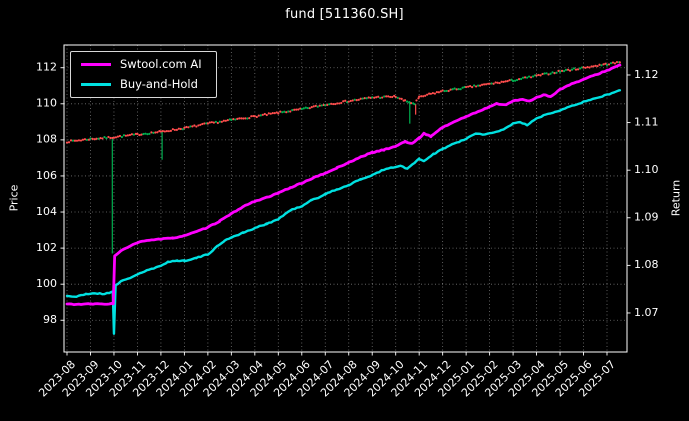 Image resolution: width=689 pixels, height=421 pixels. What do you see at coordinates (96, 65) in the screenshot?
I see `magenta-line-swatch-icon` at bounding box center [96, 65].